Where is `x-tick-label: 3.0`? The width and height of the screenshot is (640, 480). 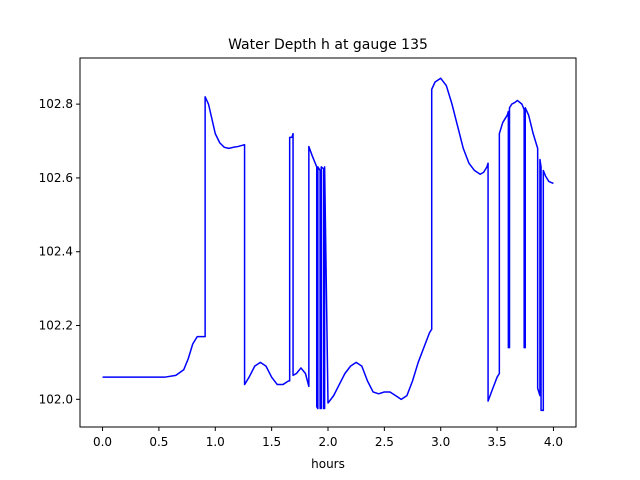 x-tick-label: 3.0 is located at coordinates (440, 442).